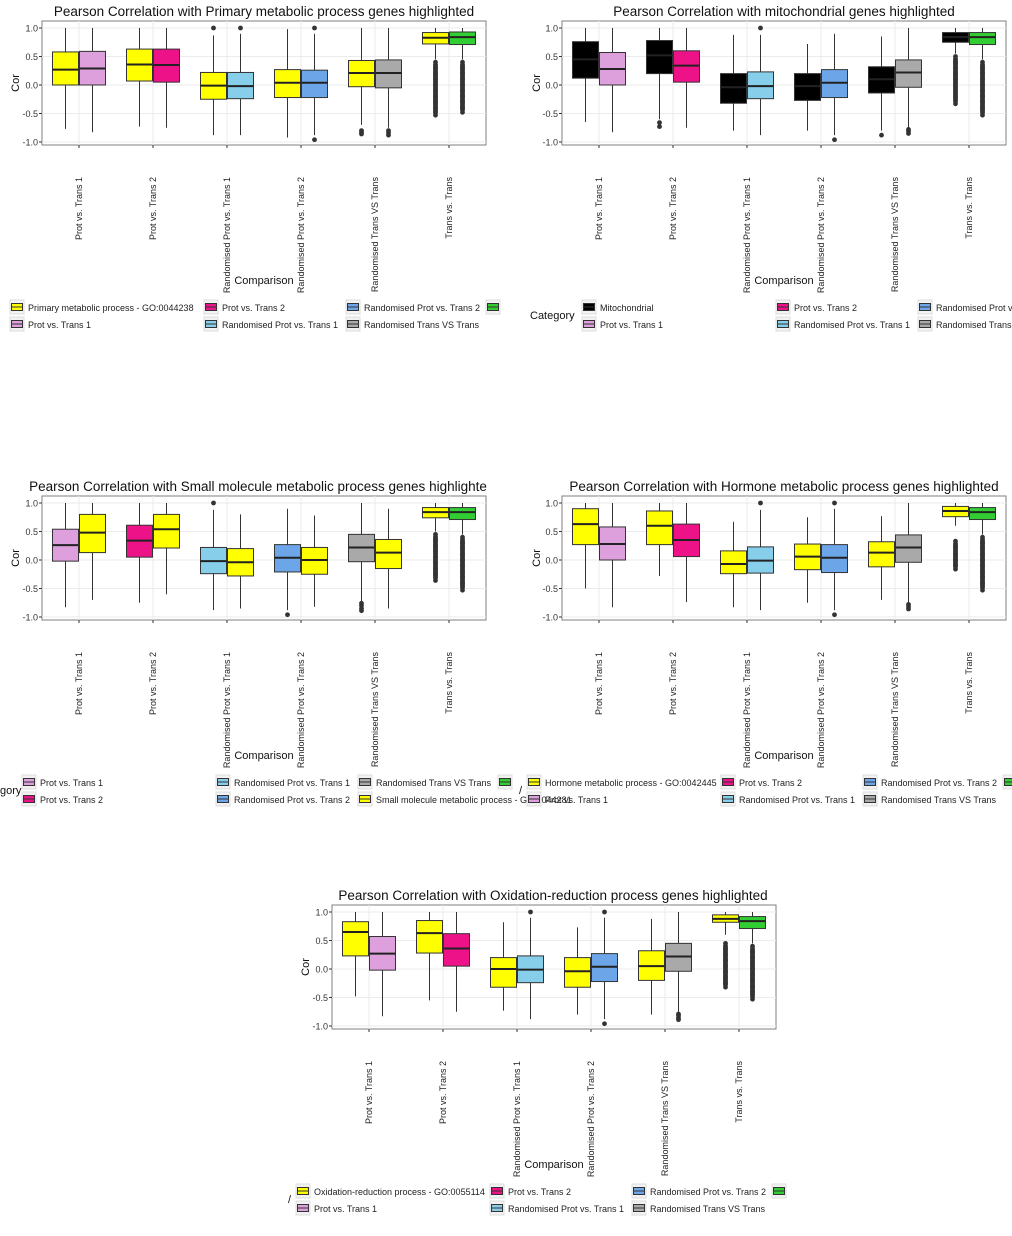 The image size is (1012, 1236). What do you see at coordinates (263, 281) in the screenshot?
I see `x-axis-label: Comparison` at bounding box center [263, 281].